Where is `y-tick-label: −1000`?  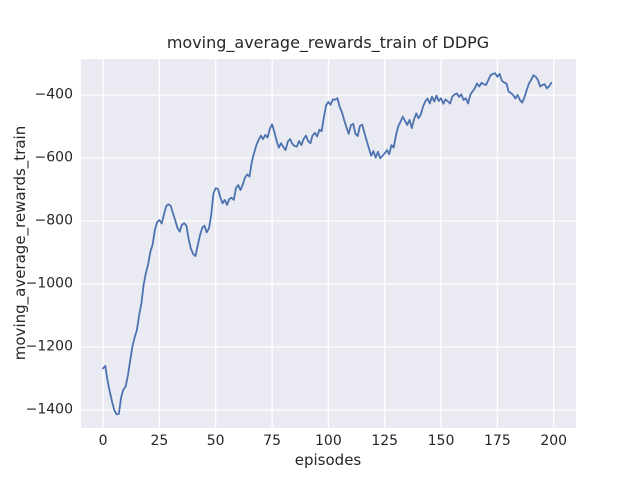 y-tick-label: −1000 is located at coordinates (49, 283).